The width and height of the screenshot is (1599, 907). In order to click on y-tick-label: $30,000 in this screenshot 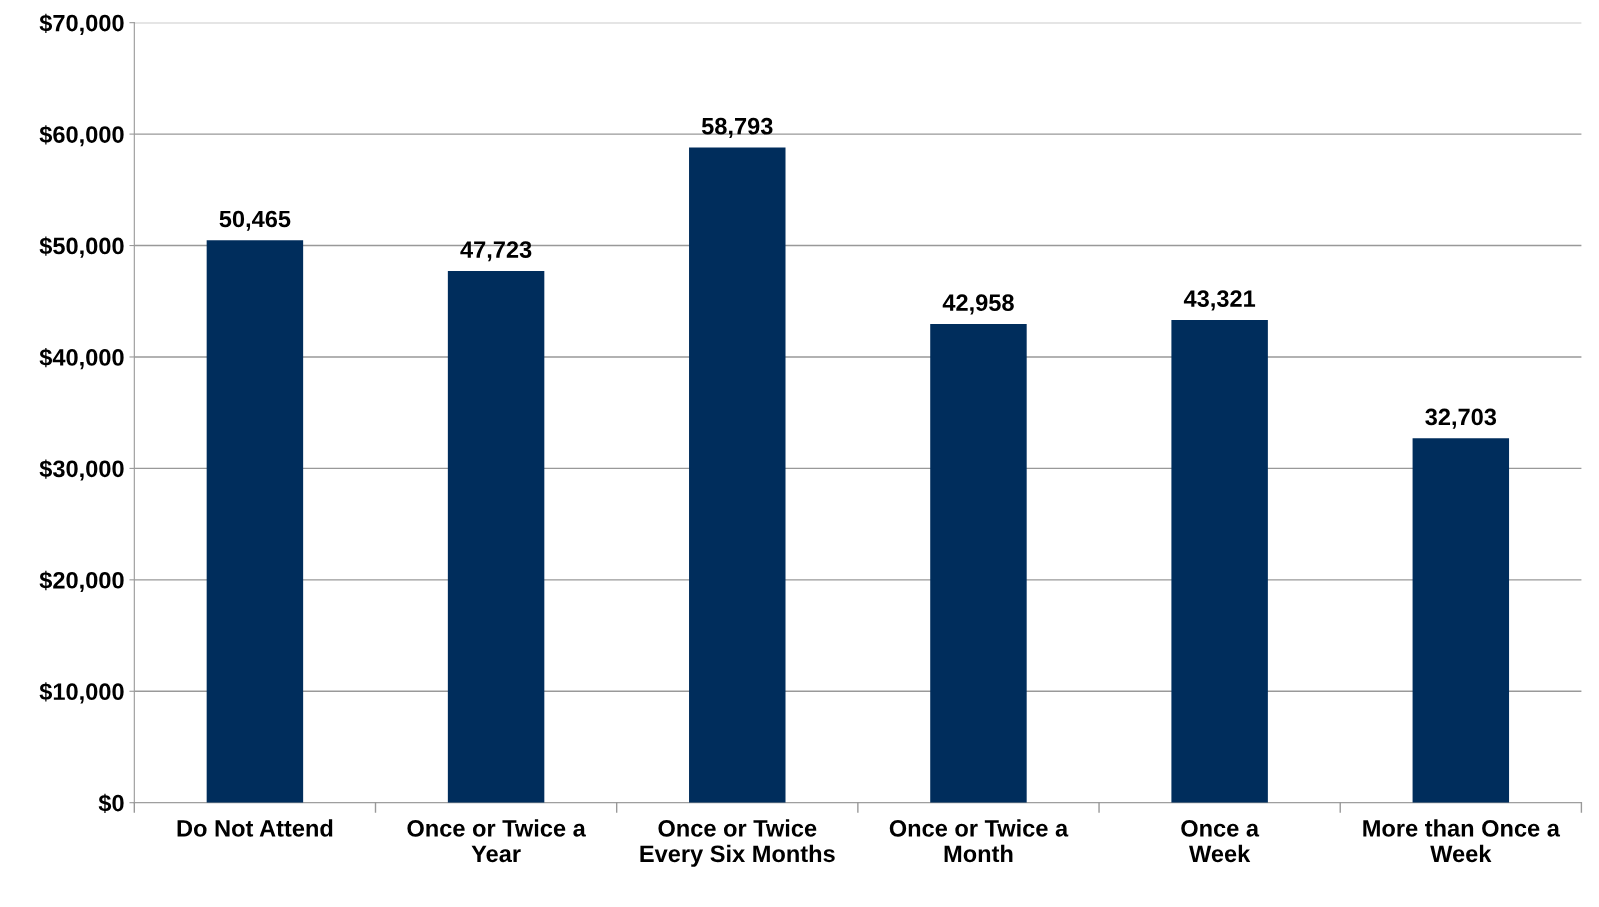, I will do `click(81, 470)`.